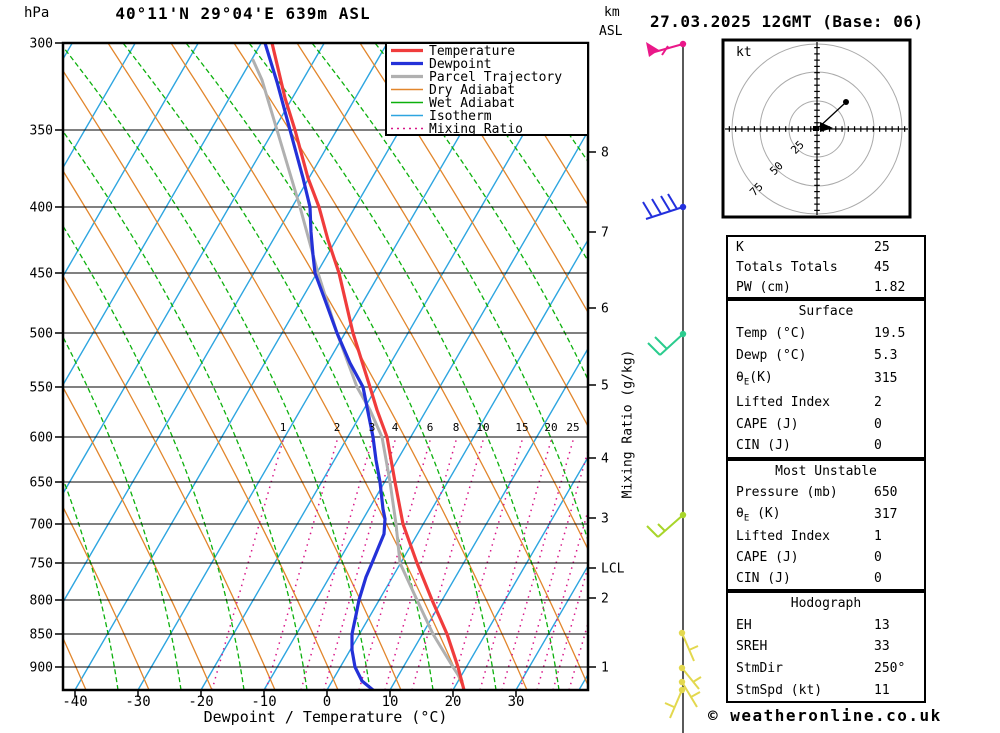  Describe the element at coordinates (41, 635) in the screenshot. I see `pressure-tick-label: 850` at that location.